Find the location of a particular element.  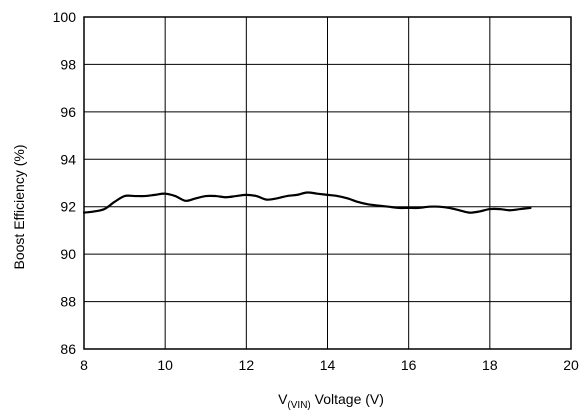

y-tick-label: 90 is located at coordinates (68, 254).